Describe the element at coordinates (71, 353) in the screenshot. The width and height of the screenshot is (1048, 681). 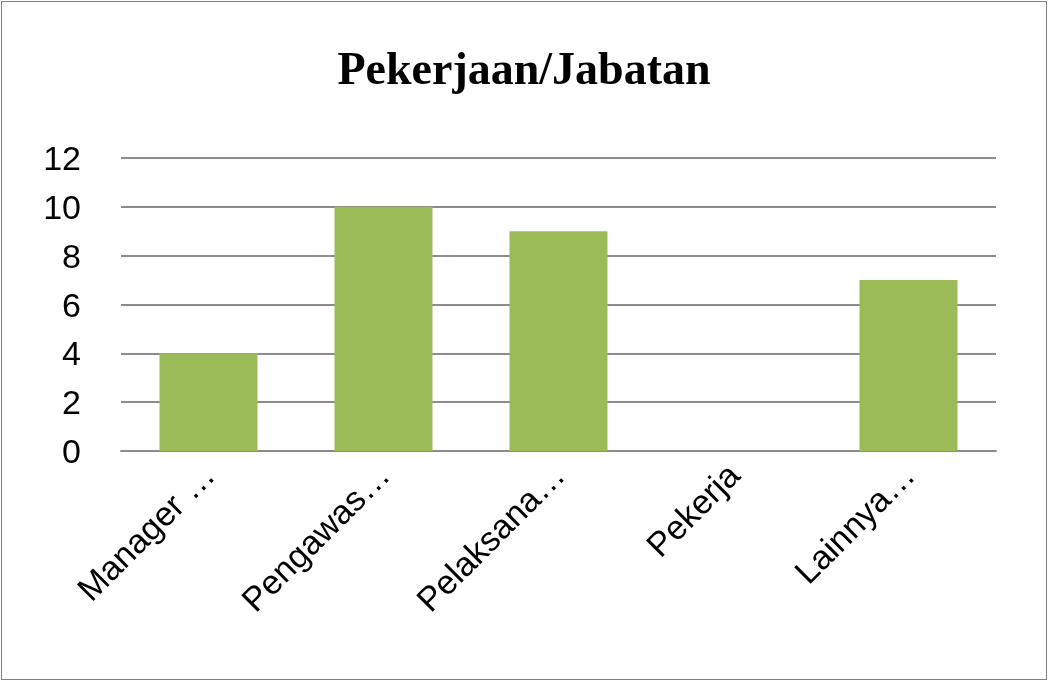
I see `y-tick-label: 4` at that location.